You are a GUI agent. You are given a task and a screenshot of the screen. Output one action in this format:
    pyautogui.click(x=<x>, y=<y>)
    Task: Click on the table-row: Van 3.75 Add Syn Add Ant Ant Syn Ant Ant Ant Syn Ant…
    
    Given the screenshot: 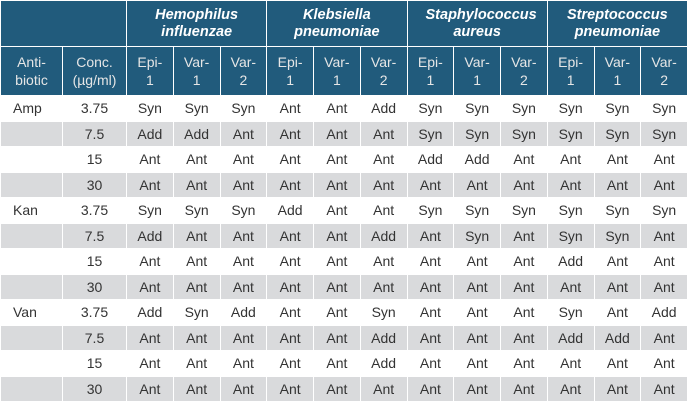 What is the action you would take?
    pyautogui.click(x=344, y=312)
    